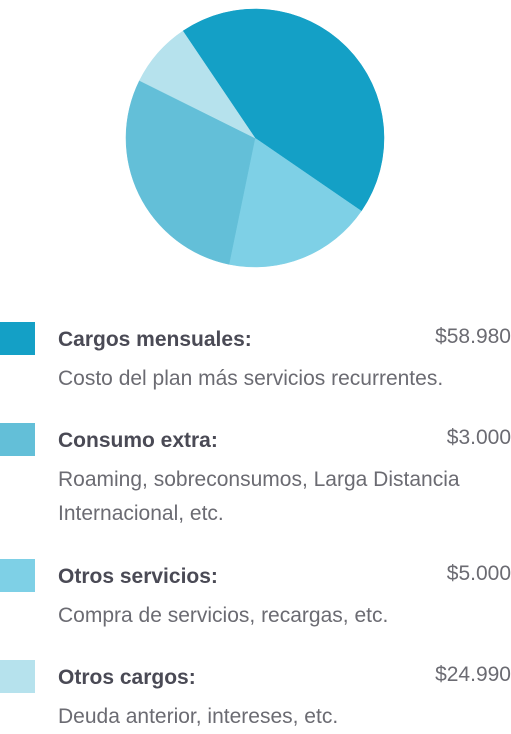  What do you see at coordinates (138, 576) in the screenshot?
I see `legend-title: Otros servicios:` at bounding box center [138, 576].